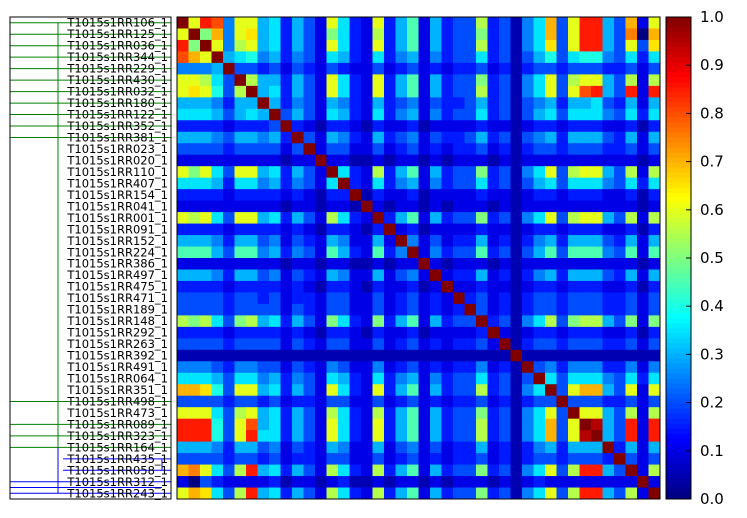 Image resolution: width=747 pixels, height=518 pixels. What do you see at coordinates (712, 162) in the screenshot?
I see `colorbar-tick-label: 0.7` at bounding box center [712, 162].